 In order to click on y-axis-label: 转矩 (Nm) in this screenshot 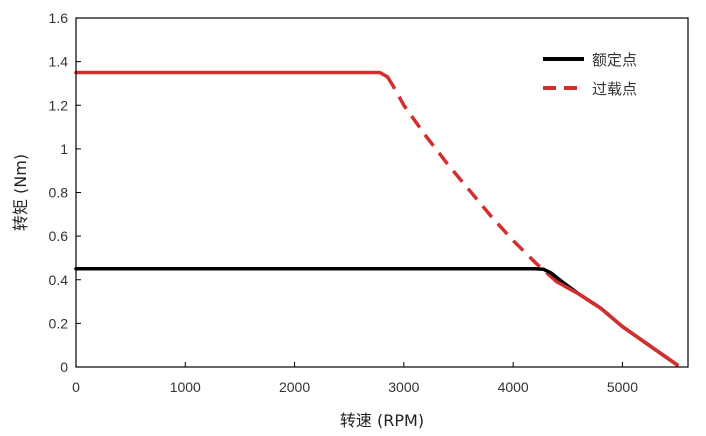, I will do `click(20, 192)`.